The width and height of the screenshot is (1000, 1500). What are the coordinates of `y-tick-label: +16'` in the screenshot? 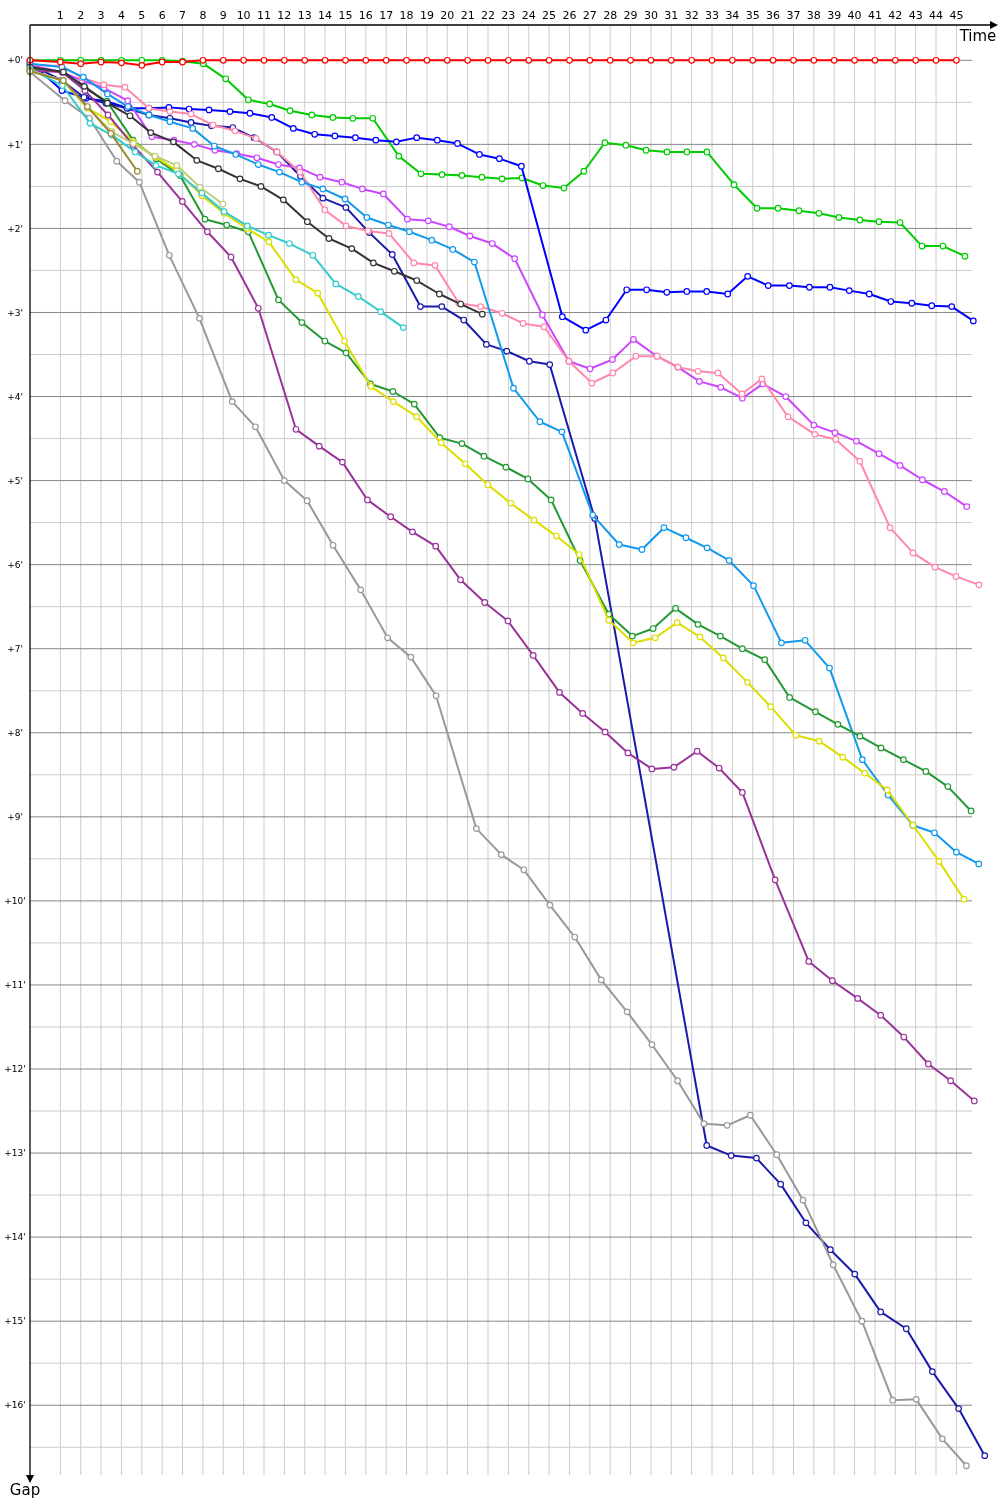 It's located at (15, 1405).